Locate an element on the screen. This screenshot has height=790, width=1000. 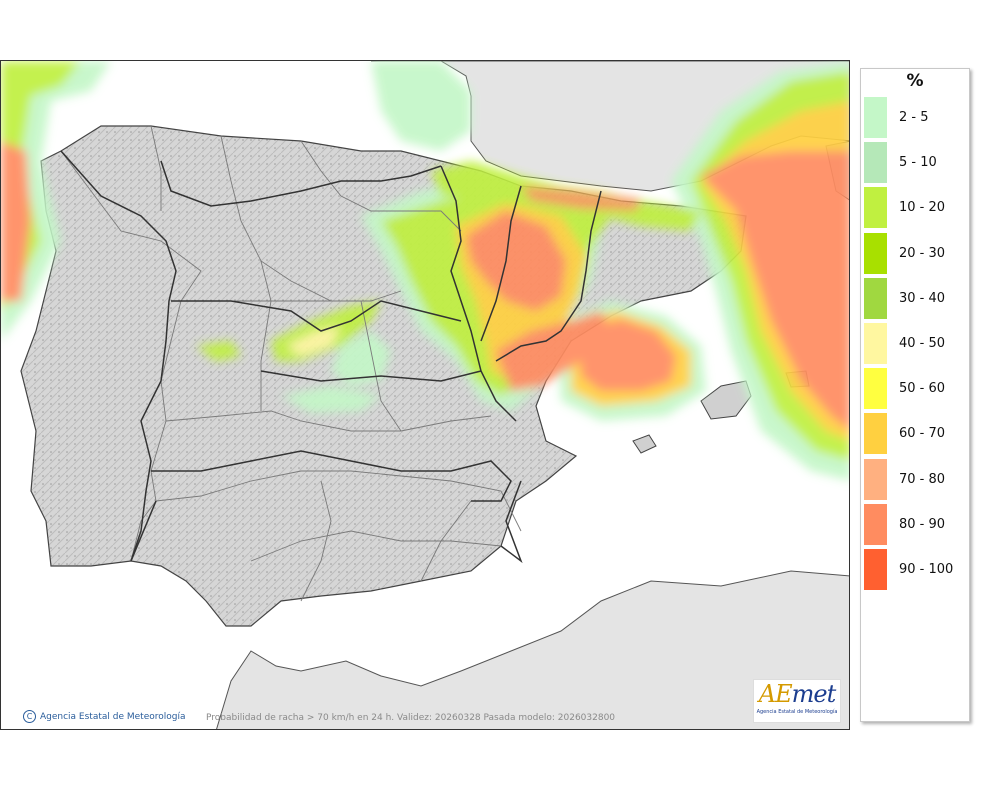
aemet-logo: AEmet Agencia Estatal de Meteorología is located at coordinates (797, 701).